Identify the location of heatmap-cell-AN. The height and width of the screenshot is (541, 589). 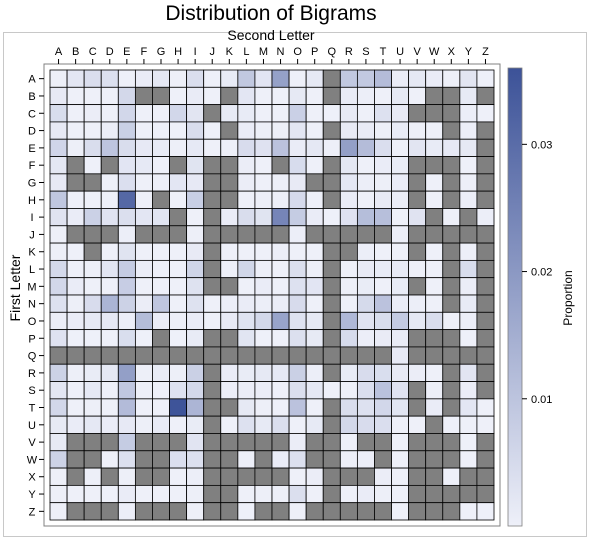
(280, 78).